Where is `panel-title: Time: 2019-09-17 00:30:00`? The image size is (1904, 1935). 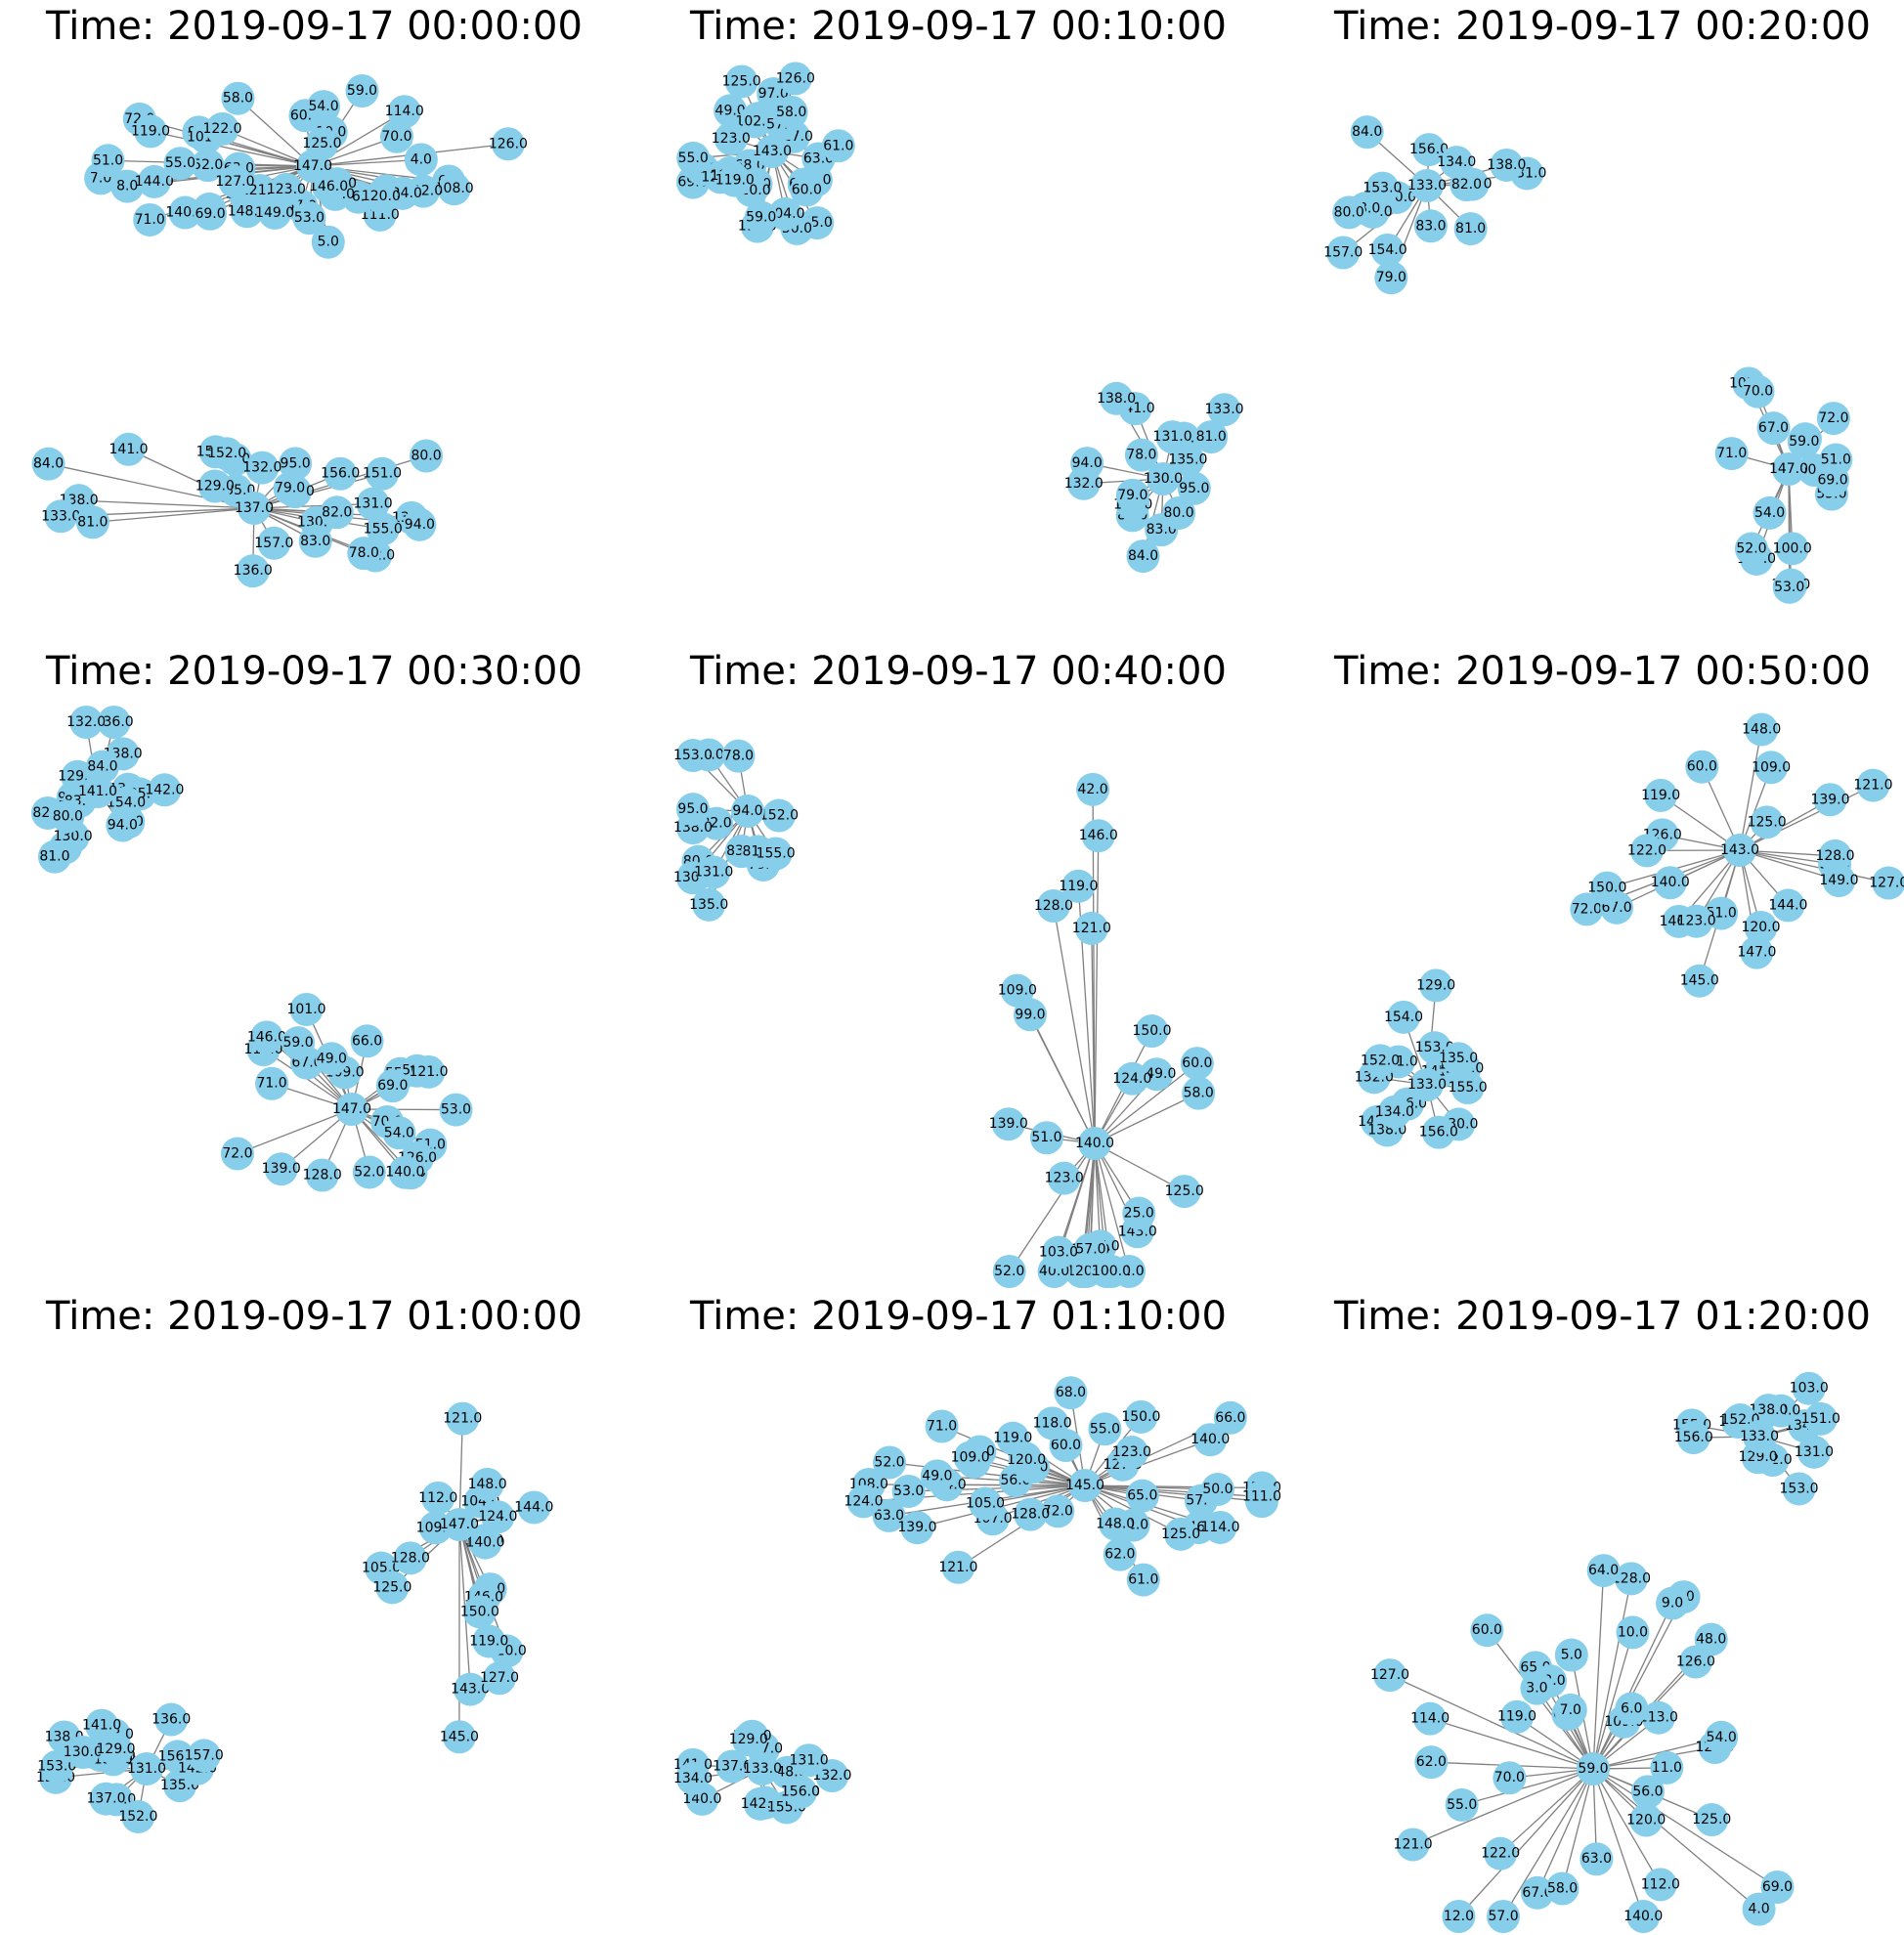
panel-title: Time: 2019-09-17 00:30:00 is located at coordinates (314, 671).